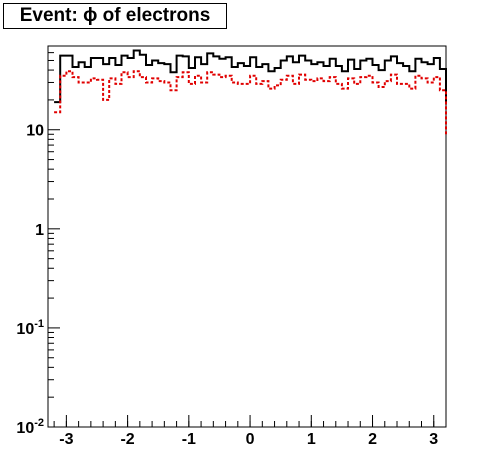 This screenshot has width=496, height=472. Describe the element at coordinates (250, 77) in the screenshot. I see `series-1-line` at that location.